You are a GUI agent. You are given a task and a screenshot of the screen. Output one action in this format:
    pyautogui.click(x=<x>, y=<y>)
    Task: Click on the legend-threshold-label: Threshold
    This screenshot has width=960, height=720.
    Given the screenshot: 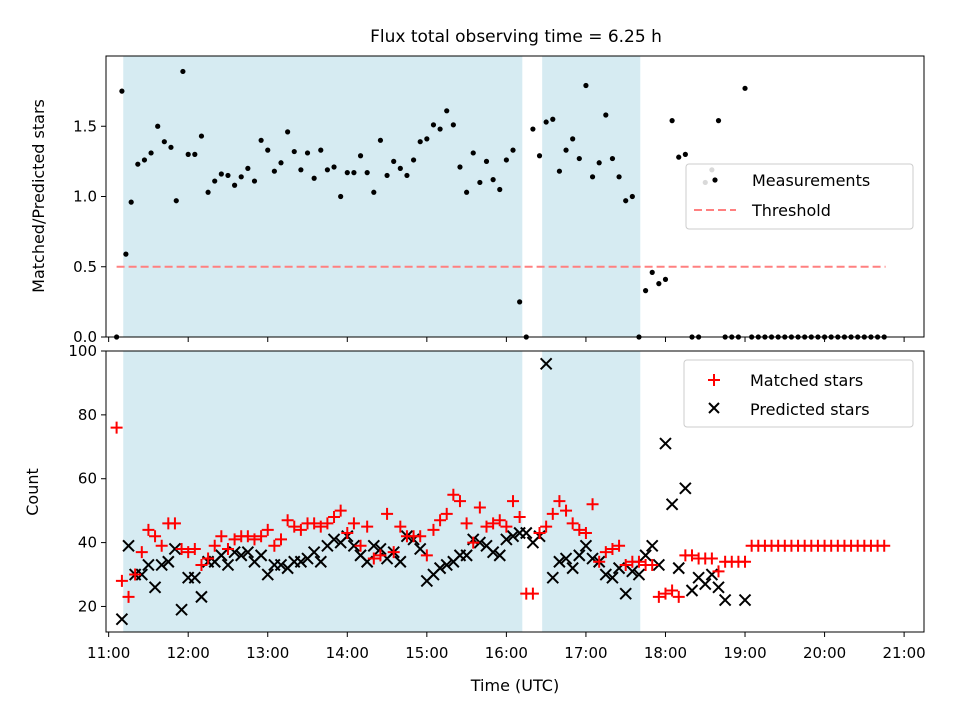 What is the action you would take?
    pyautogui.click(x=791, y=210)
    